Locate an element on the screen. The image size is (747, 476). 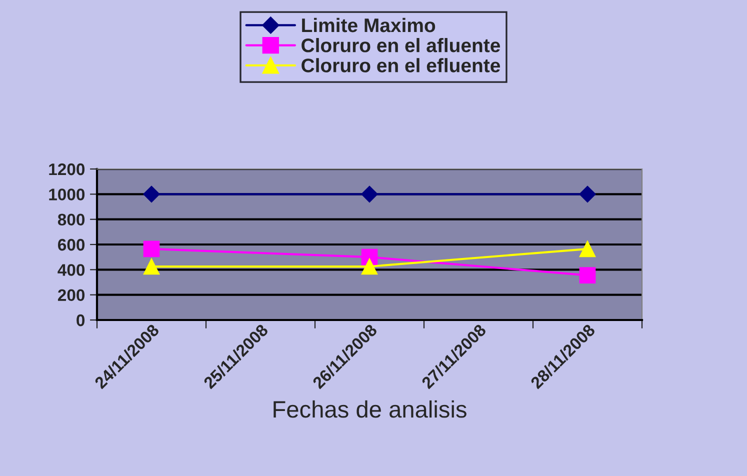
y-tick-label: 200 is located at coordinates (71, 295).